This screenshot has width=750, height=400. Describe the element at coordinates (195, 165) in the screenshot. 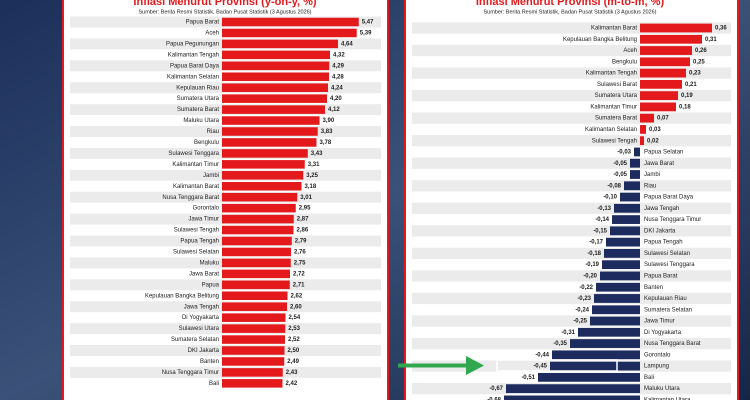

I see `category-label: Kalimantan Timur` at that location.